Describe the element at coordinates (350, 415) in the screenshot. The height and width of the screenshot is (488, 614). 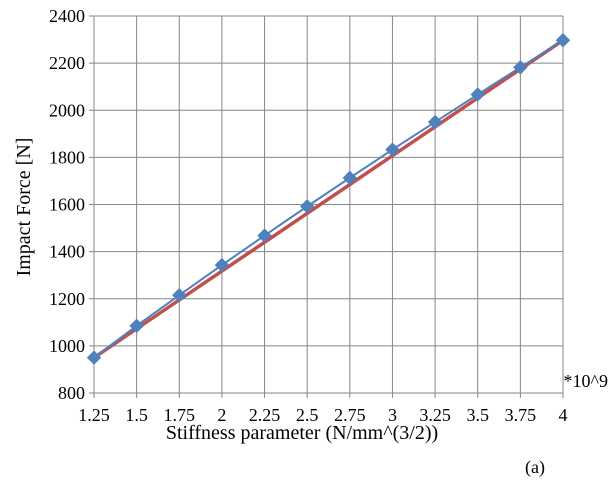
I see `x-tick-label: 2.75` at that location.